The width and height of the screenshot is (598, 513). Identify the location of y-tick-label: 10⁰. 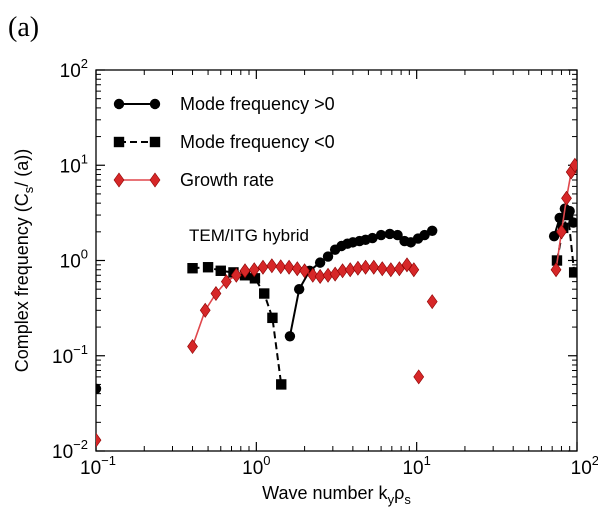
(74, 260).